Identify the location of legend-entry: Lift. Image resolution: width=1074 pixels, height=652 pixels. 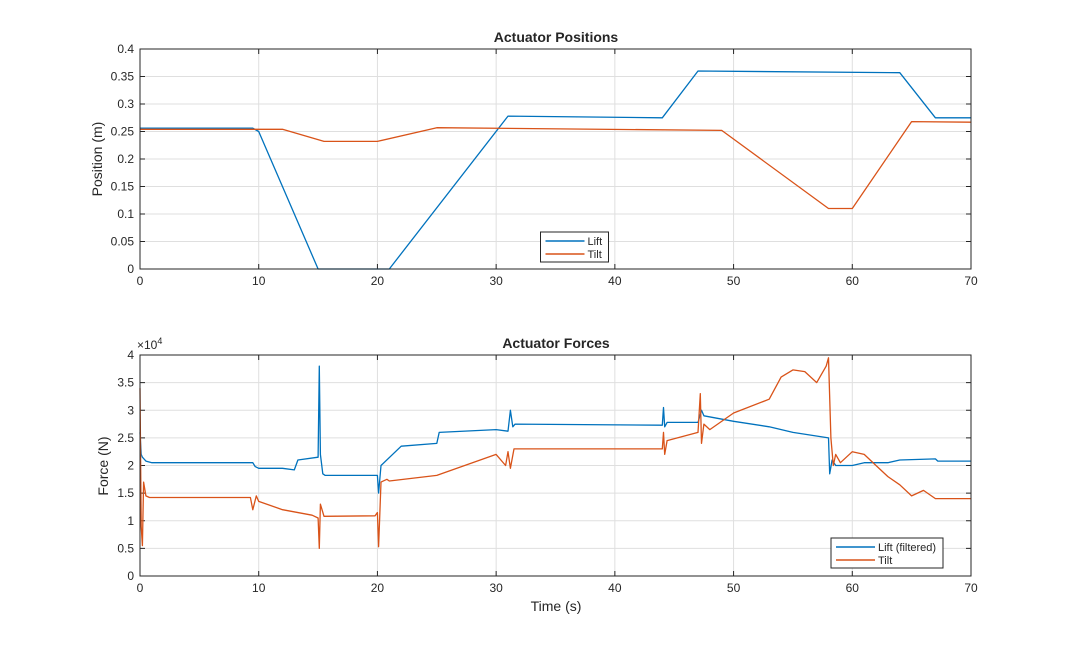
(595, 242).